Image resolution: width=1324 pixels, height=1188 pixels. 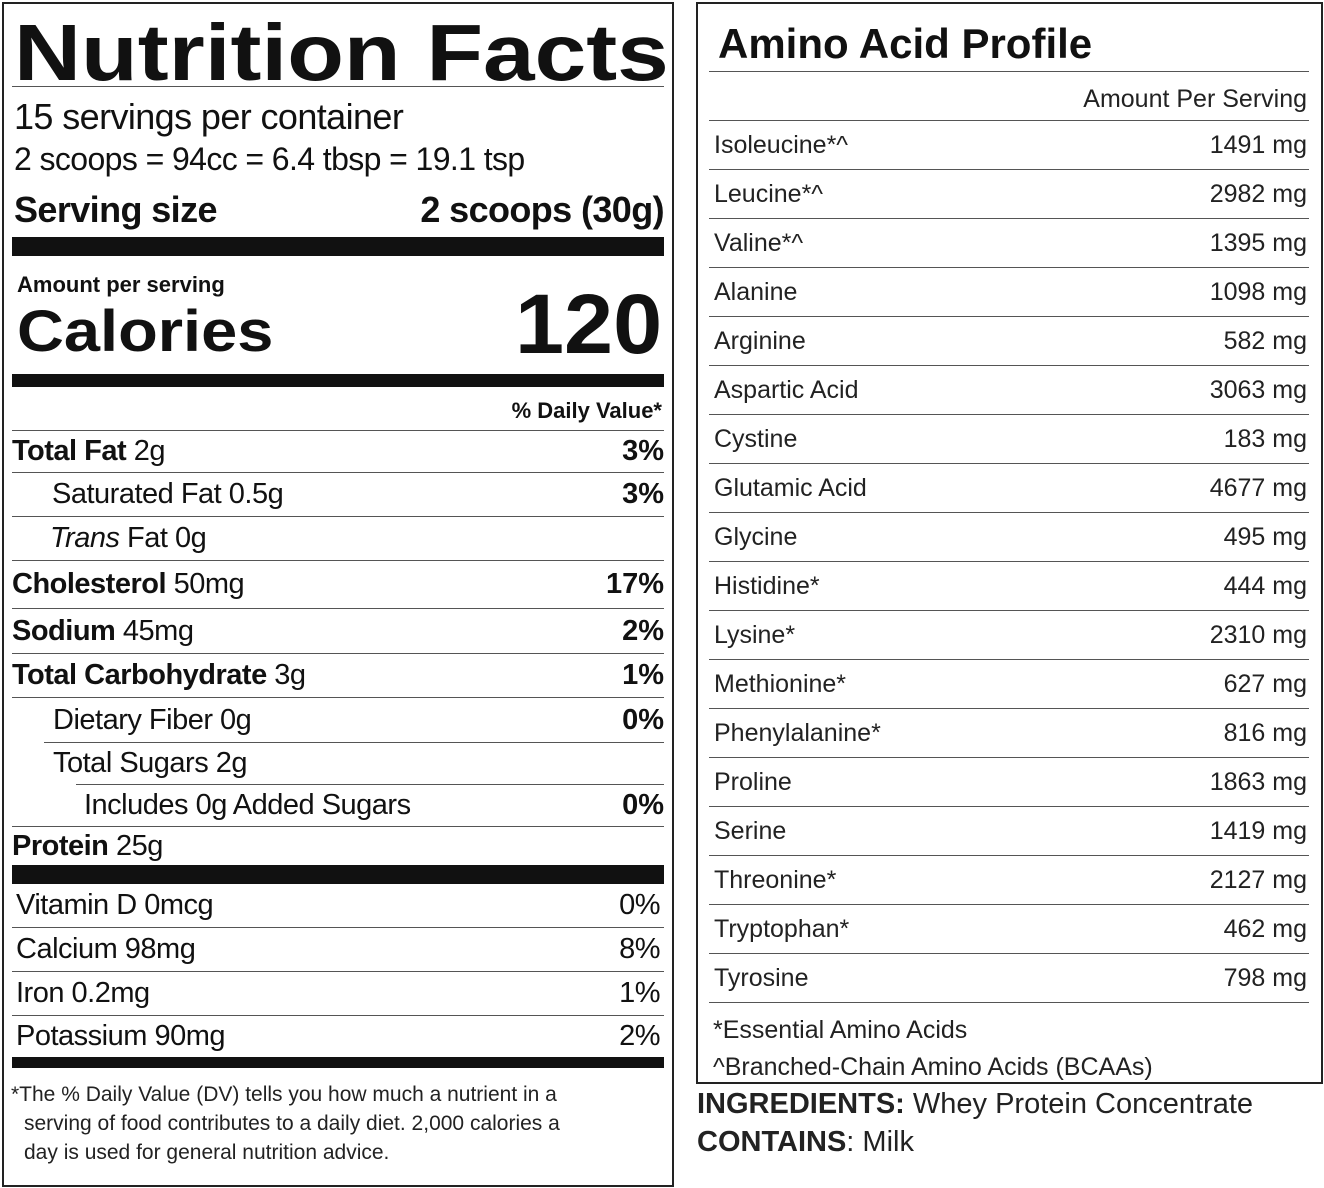 What do you see at coordinates (1258, 291) in the screenshot?
I see `amino-amount: 1098 mg` at bounding box center [1258, 291].